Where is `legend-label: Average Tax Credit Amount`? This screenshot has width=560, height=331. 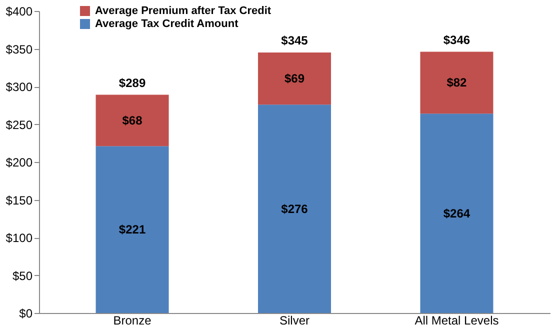
legend-label: Average Tax Credit Amount is located at coordinates (167, 24).